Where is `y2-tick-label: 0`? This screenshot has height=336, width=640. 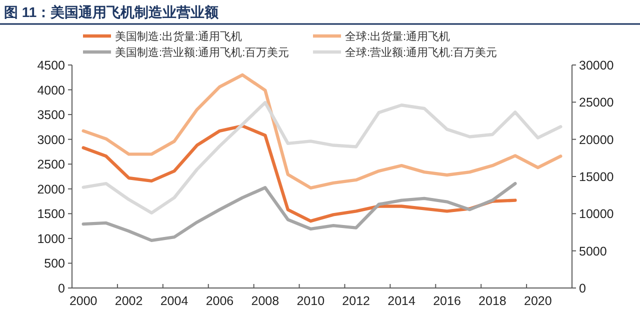
y2-tick-label: 0 is located at coordinates (582, 289).